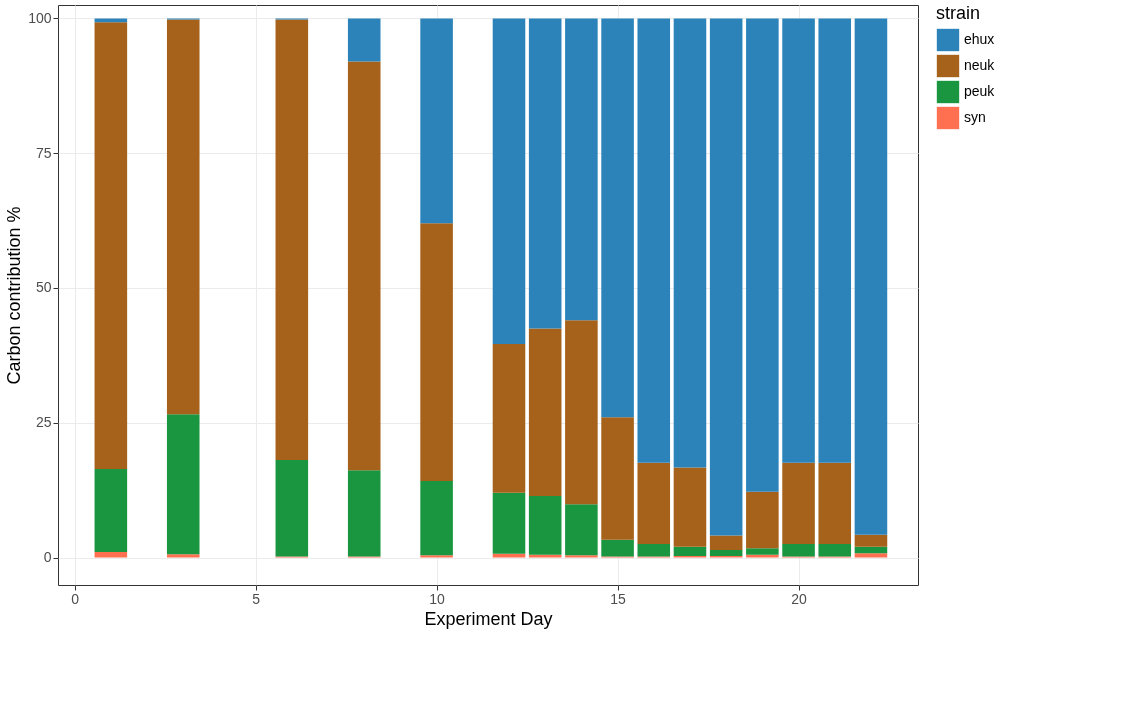 The height and width of the screenshot is (715, 1143). What do you see at coordinates (799, 598) in the screenshot?
I see `x-tick-label: 20` at bounding box center [799, 598].